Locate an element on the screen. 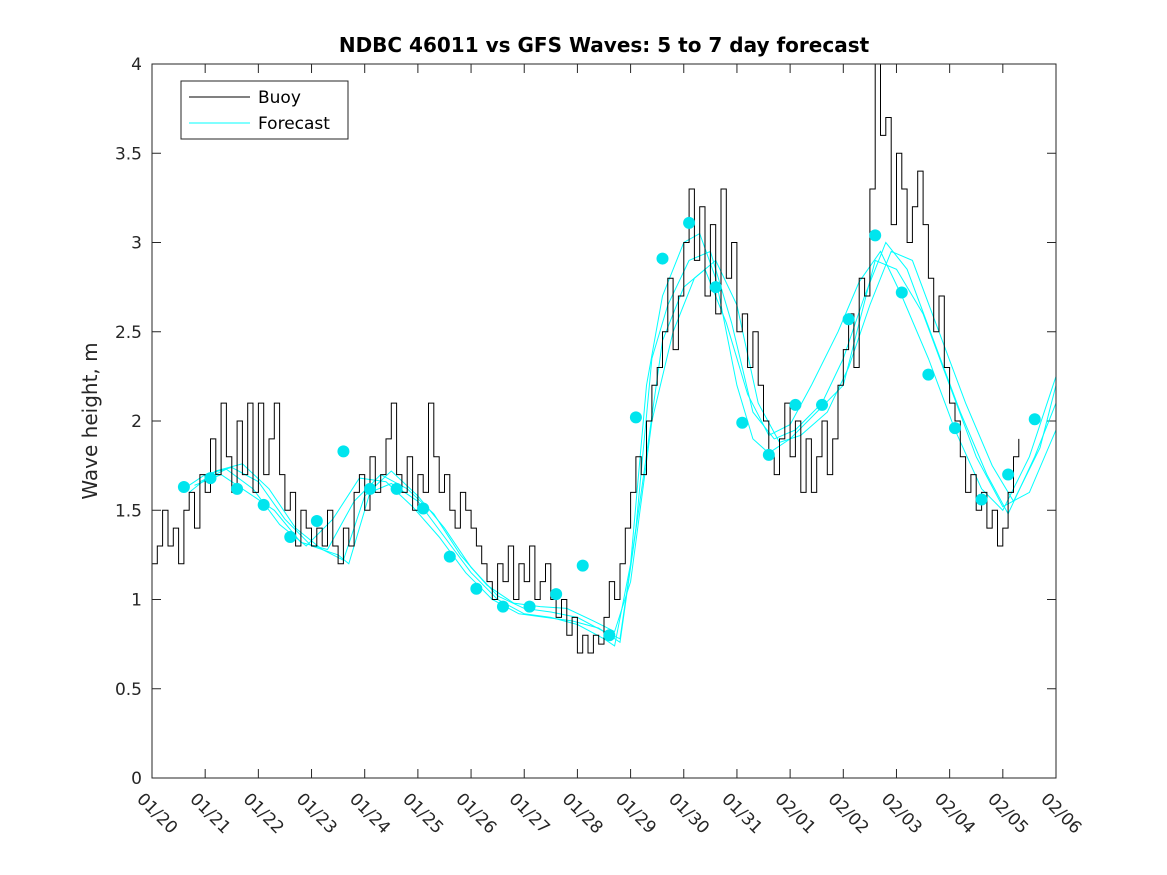 The image size is (1167, 875). y-axis-label: Wave height, m is located at coordinates (90, 420).